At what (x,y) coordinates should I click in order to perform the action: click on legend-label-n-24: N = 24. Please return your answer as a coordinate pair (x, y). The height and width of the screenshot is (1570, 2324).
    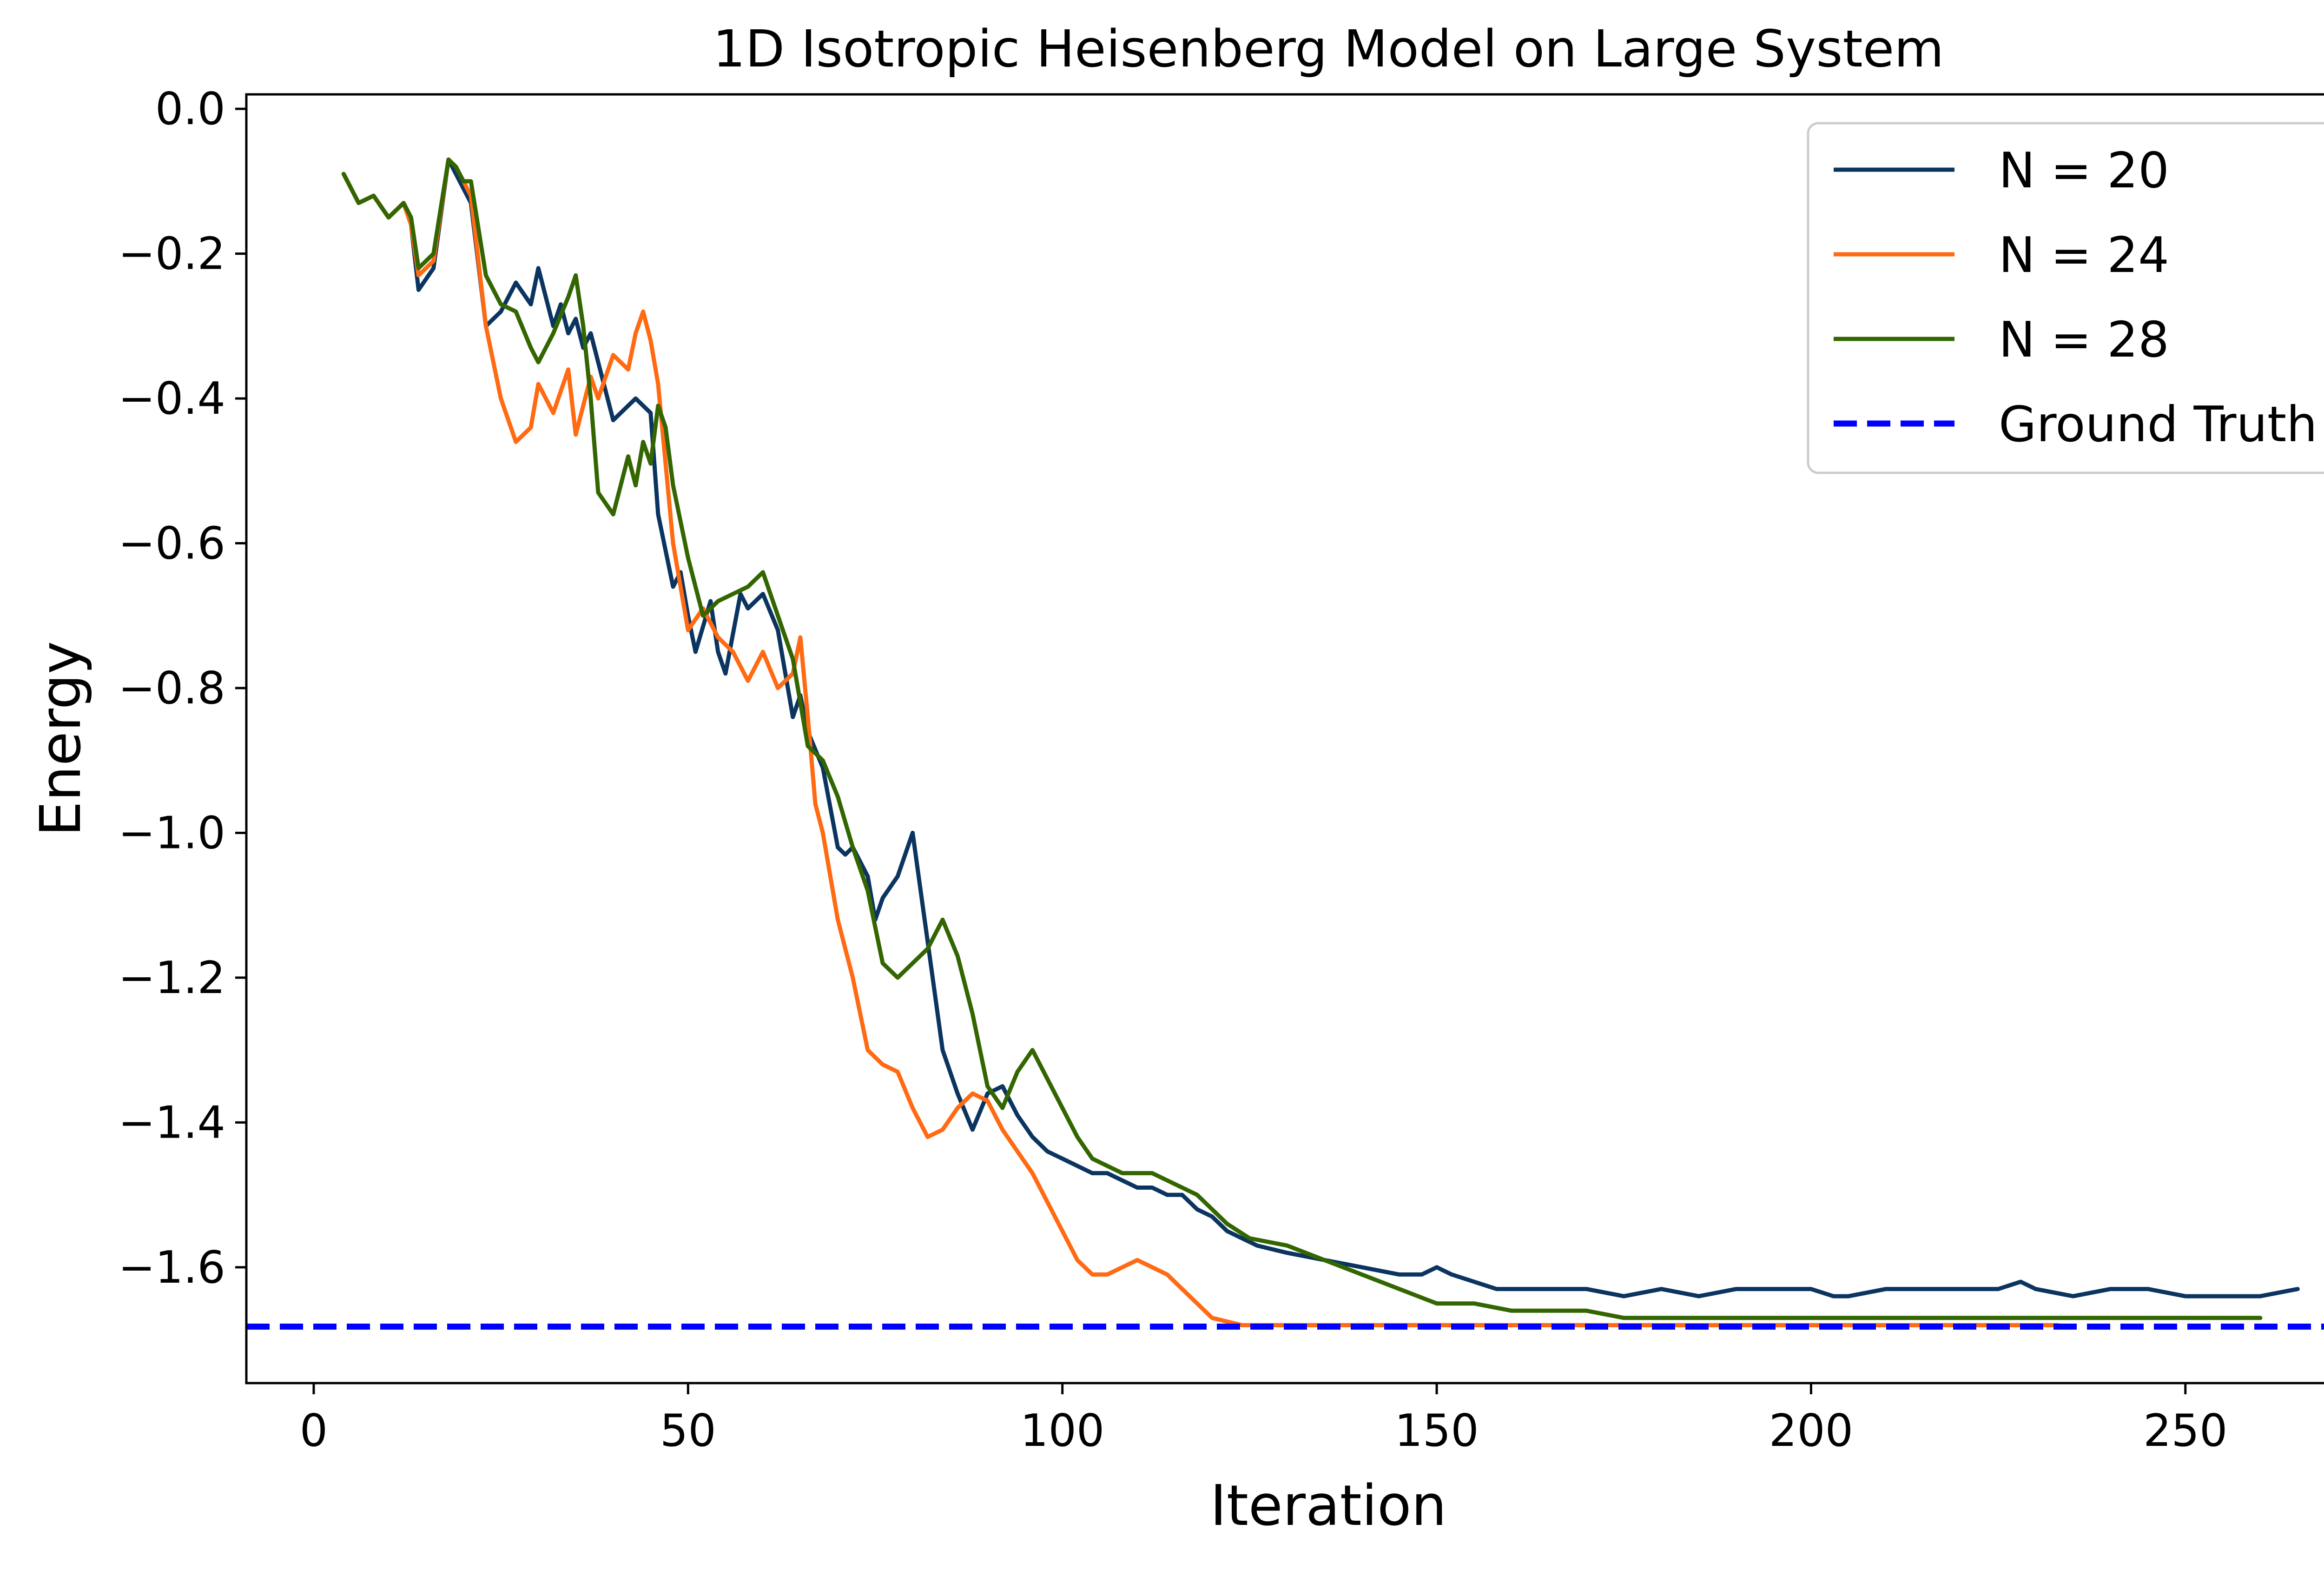
    Looking at the image, I should click on (2084, 255).